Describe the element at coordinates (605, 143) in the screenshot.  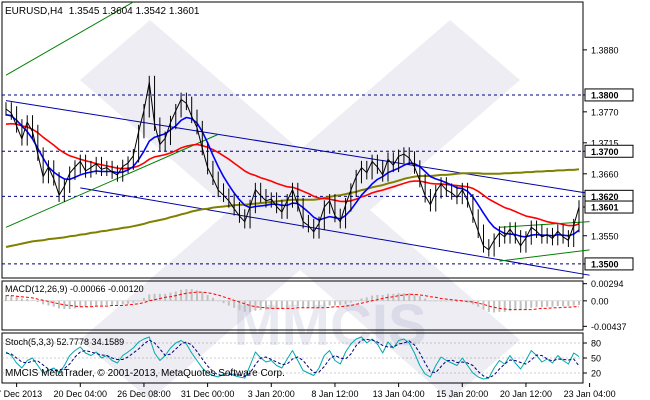
I see `price-axis-label: 1.3715` at that location.